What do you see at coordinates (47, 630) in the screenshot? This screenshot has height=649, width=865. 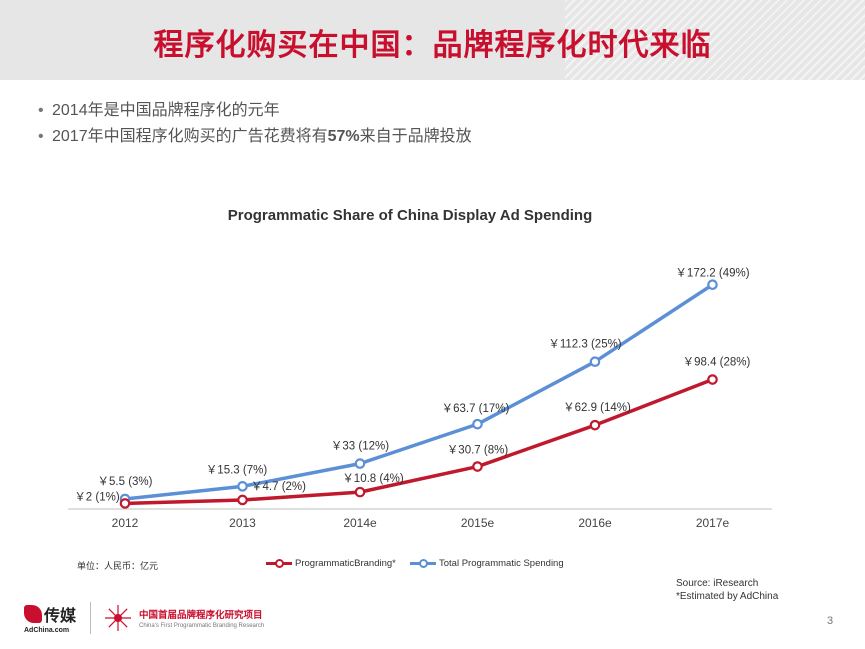 I see `logo-domain: AdChina.com` at bounding box center [47, 630].